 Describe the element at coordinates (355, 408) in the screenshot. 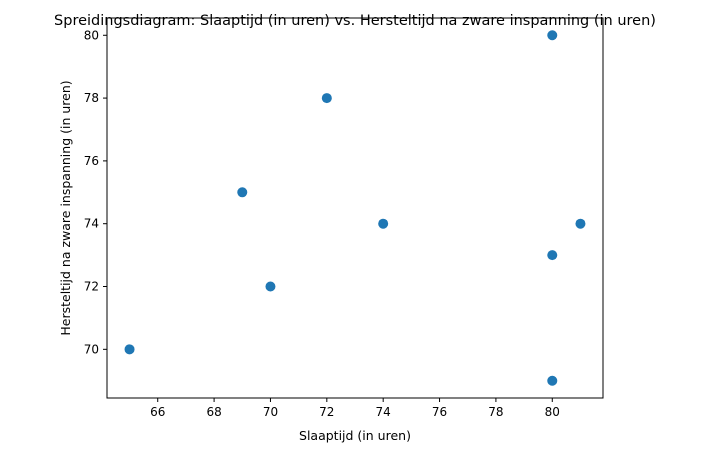

I see `x-axis-ticks: 66 68 70 72 74 76 78 80` at that location.